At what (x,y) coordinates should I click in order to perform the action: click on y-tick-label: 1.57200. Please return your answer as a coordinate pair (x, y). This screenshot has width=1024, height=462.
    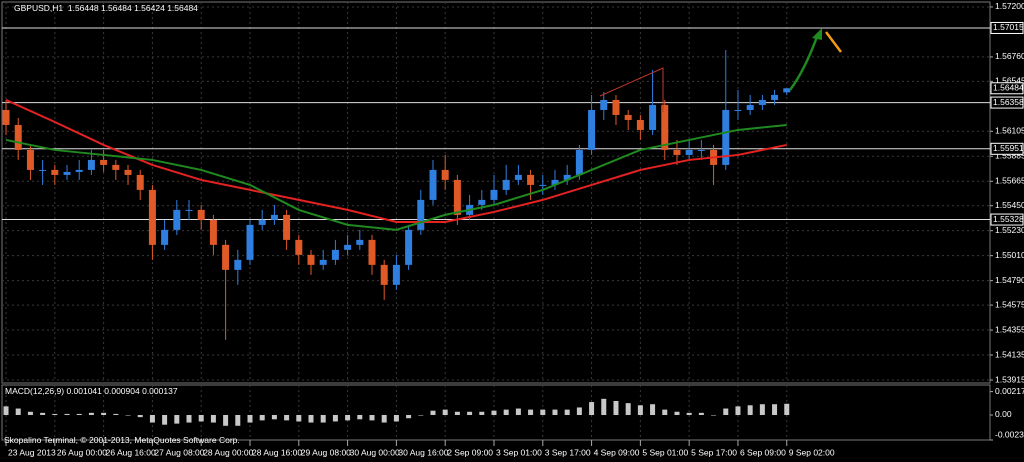
    Looking at the image, I should click on (1009, 6).